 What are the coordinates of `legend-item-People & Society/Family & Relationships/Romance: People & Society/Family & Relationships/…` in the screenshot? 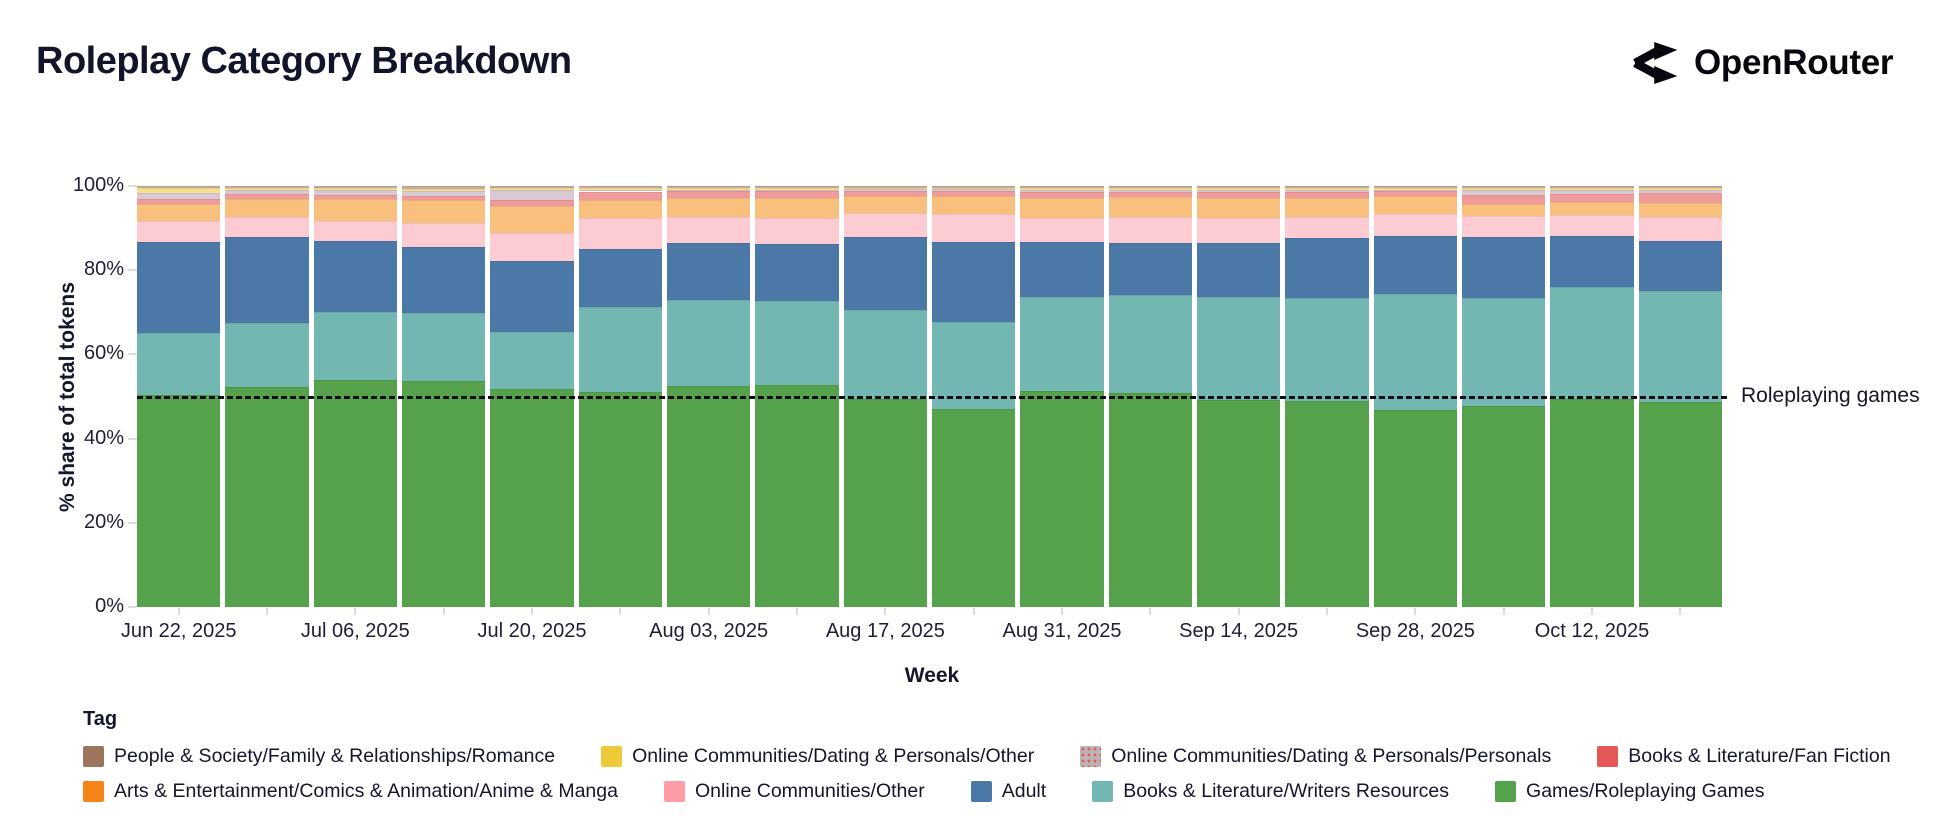 It's located at (319, 756).